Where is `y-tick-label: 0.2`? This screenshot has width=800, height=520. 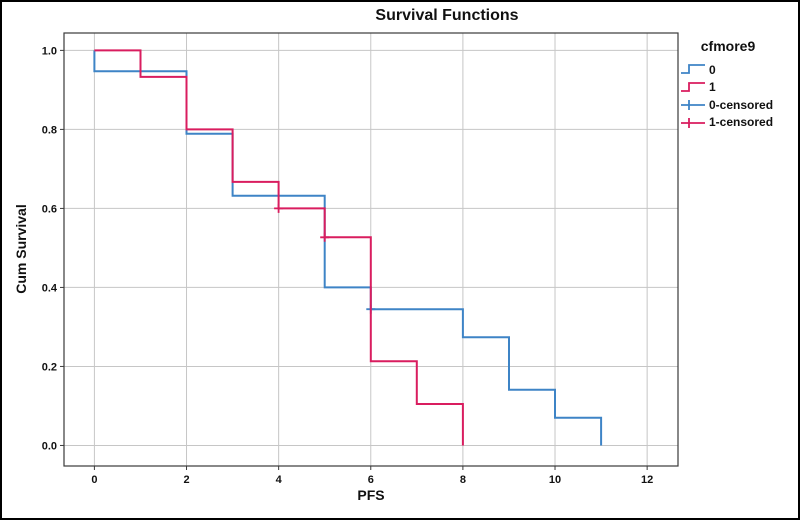
y-tick-label: 0.2 is located at coordinates (49, 367).